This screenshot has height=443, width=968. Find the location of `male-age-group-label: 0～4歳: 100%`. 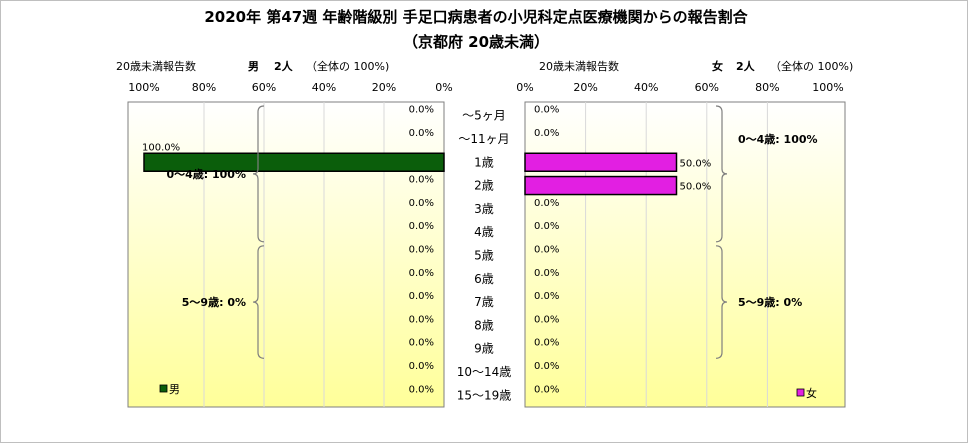

male-age-group-label: 0～4歳: 100% is located at coordinates (206, 174).